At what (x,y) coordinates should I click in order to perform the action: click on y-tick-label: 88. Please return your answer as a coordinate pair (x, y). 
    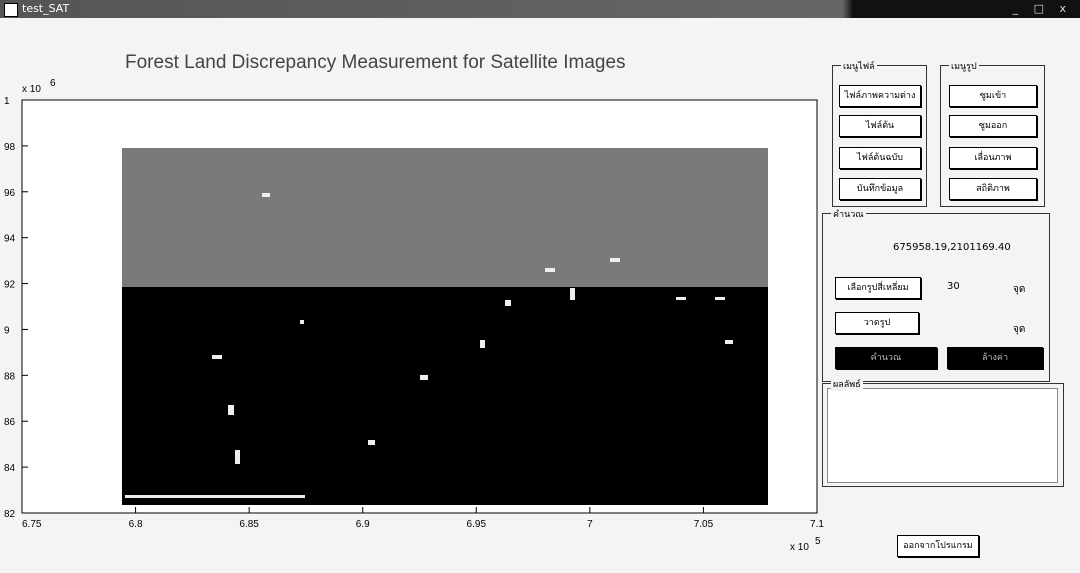
    Looking at the image, I should click on (10, 376).